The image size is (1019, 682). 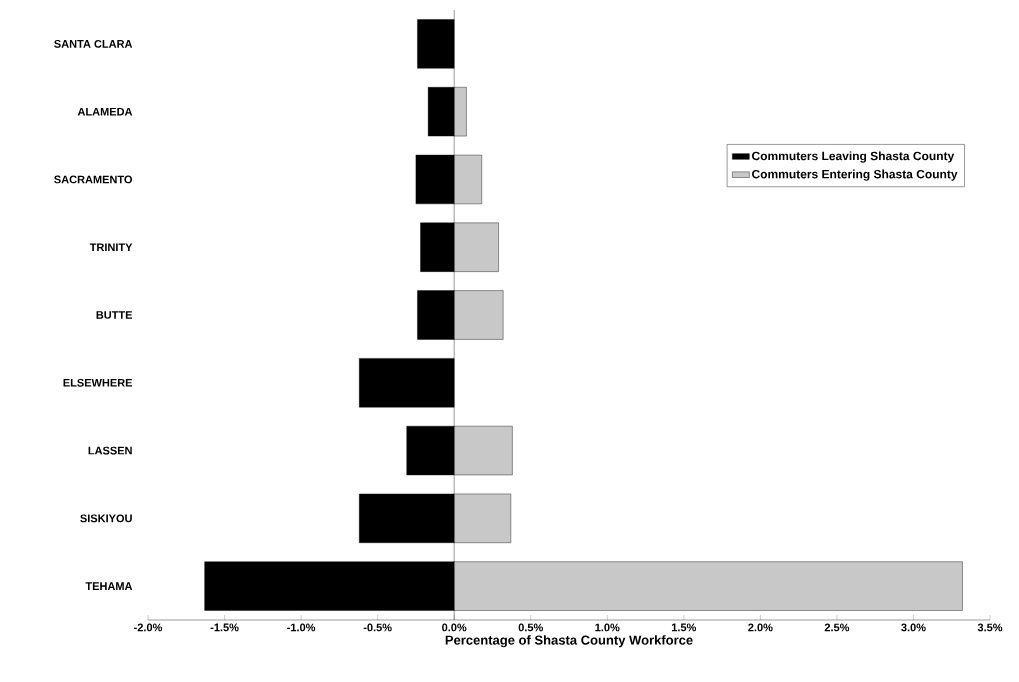 I want to click on y-tick-label: ALAMEDA, so click(x=105, y=111).